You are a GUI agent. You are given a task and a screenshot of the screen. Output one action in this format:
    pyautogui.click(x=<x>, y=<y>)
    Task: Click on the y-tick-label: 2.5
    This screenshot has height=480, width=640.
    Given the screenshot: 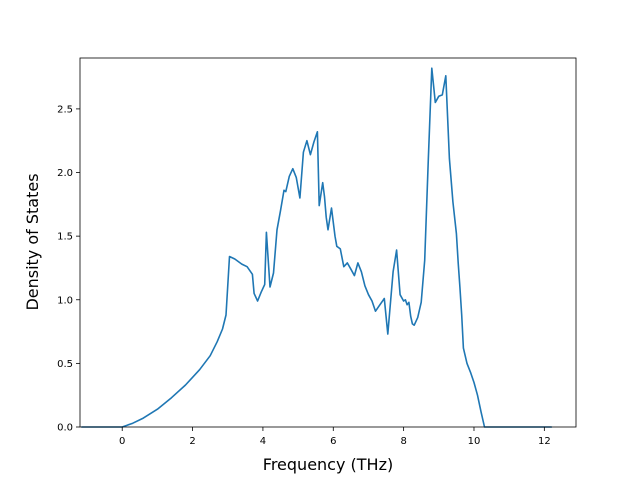 What is the action you would take?
    pyautogui.click(x=65, y=109)
    